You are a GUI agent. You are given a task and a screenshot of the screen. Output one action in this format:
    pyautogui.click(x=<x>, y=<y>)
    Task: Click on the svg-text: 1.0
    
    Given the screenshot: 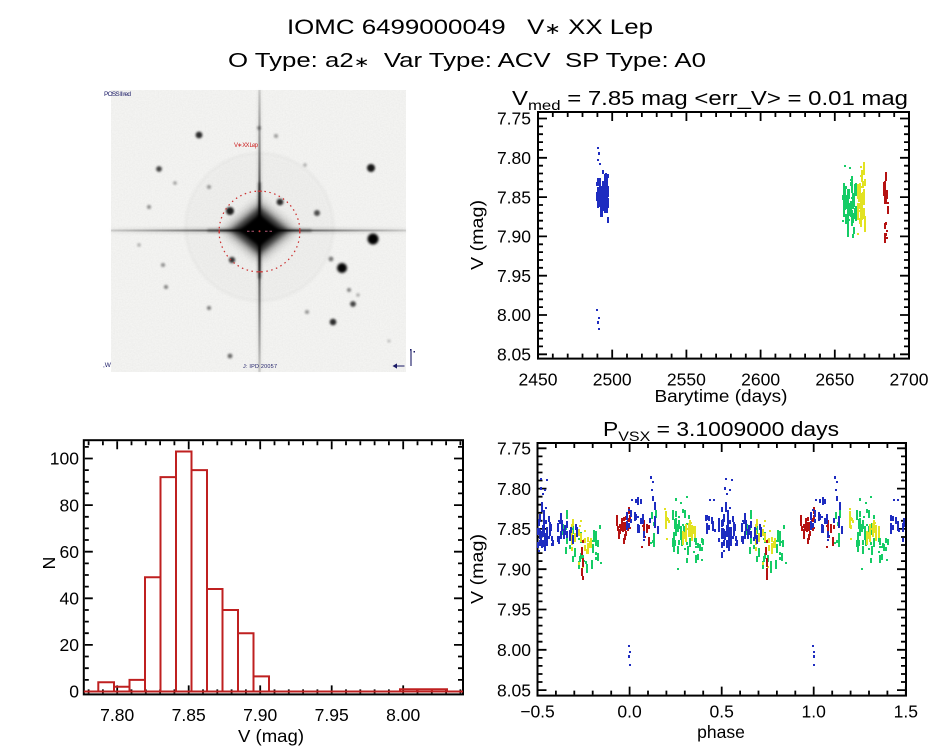 What is the action you would take?
    pyautogui.click(x=814, y=712)
    